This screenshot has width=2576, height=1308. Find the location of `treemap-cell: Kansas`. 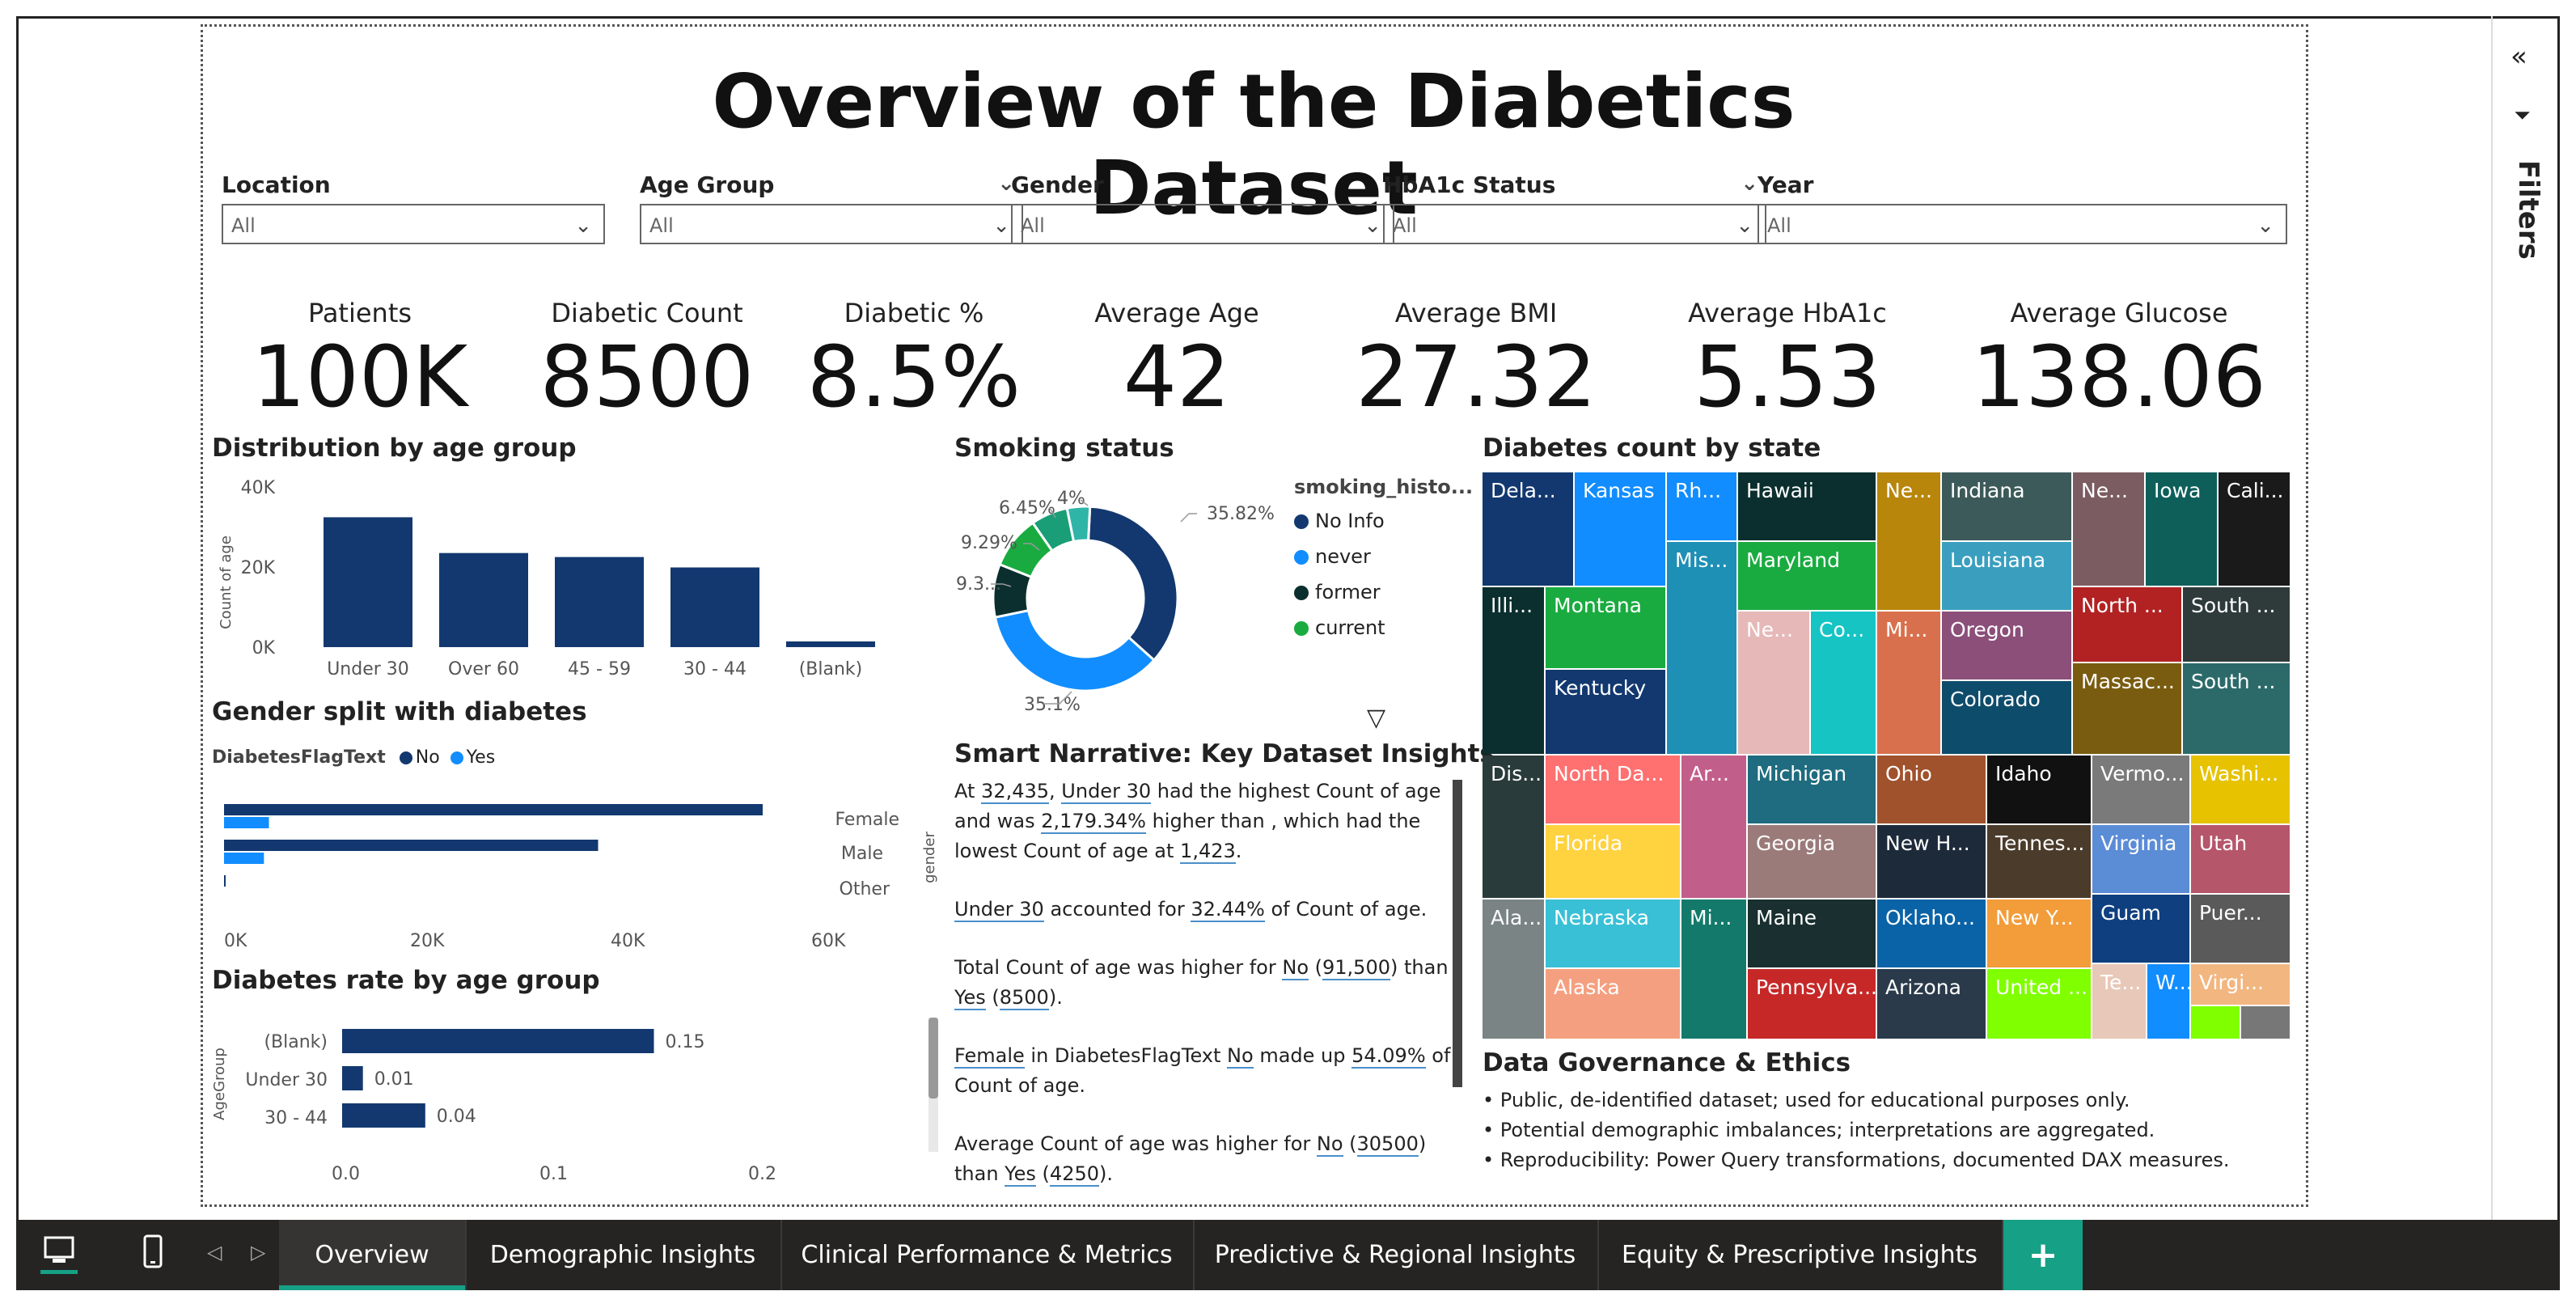

treemap-cell: Kansas is located at coordinates (1620, 529).